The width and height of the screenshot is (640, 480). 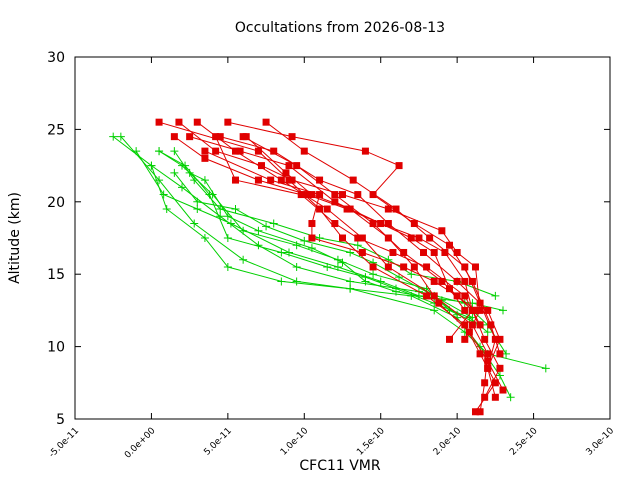 What do you see at coordinates (56, 58) in the screenshot?
I see `y-tick-label: 30` at bounding box center [56, 58].